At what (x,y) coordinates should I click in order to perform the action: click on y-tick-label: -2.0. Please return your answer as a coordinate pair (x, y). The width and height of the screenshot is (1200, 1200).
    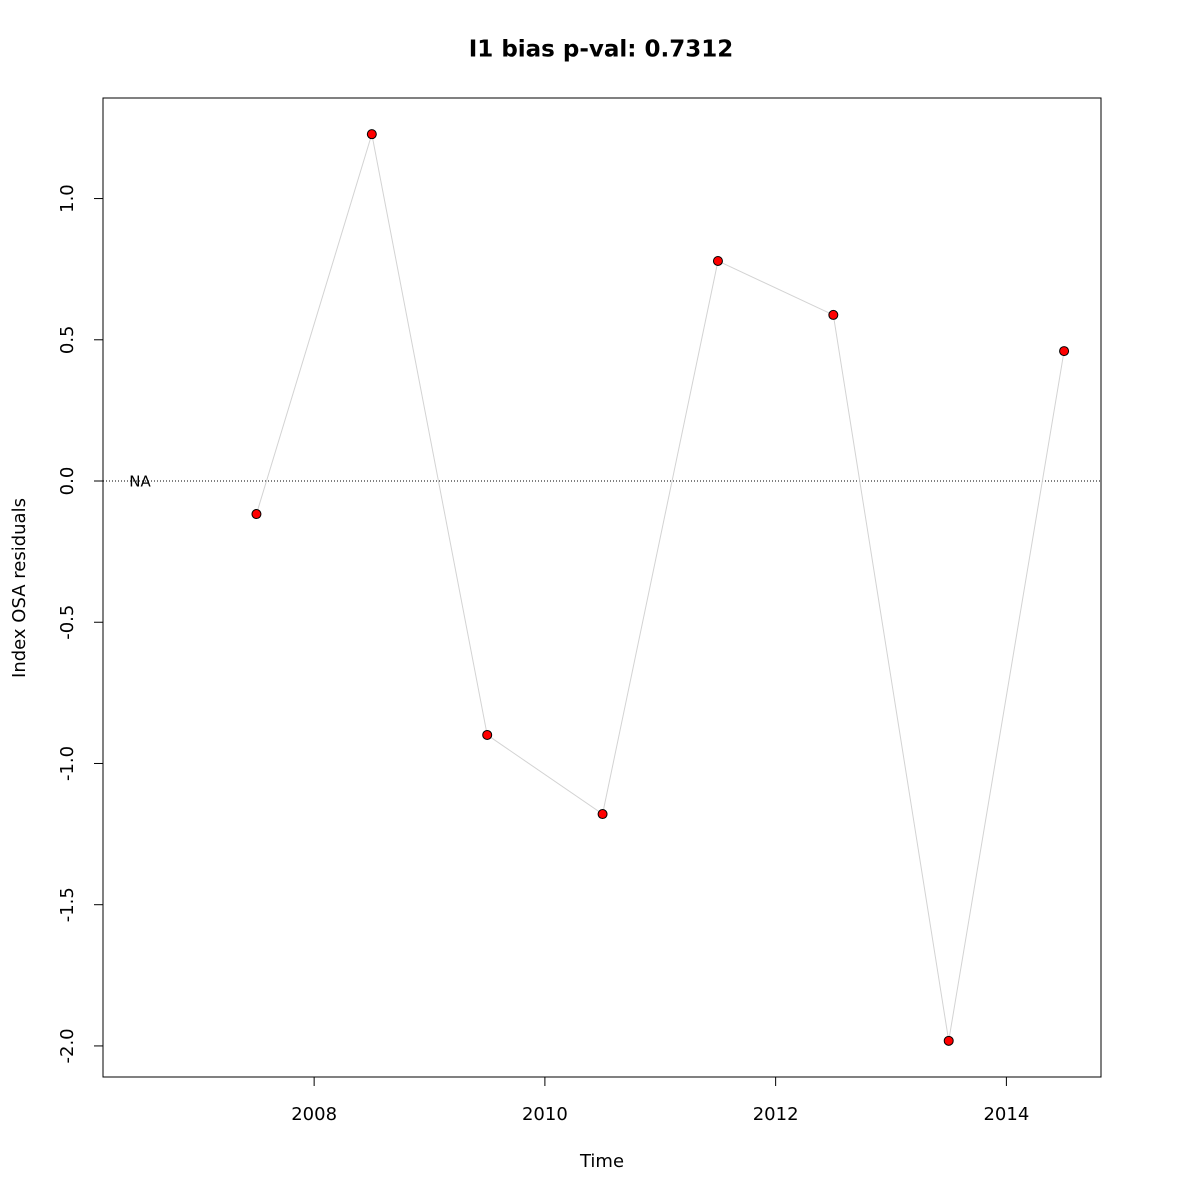
    Looking at the image, I should click on (67, 1045).